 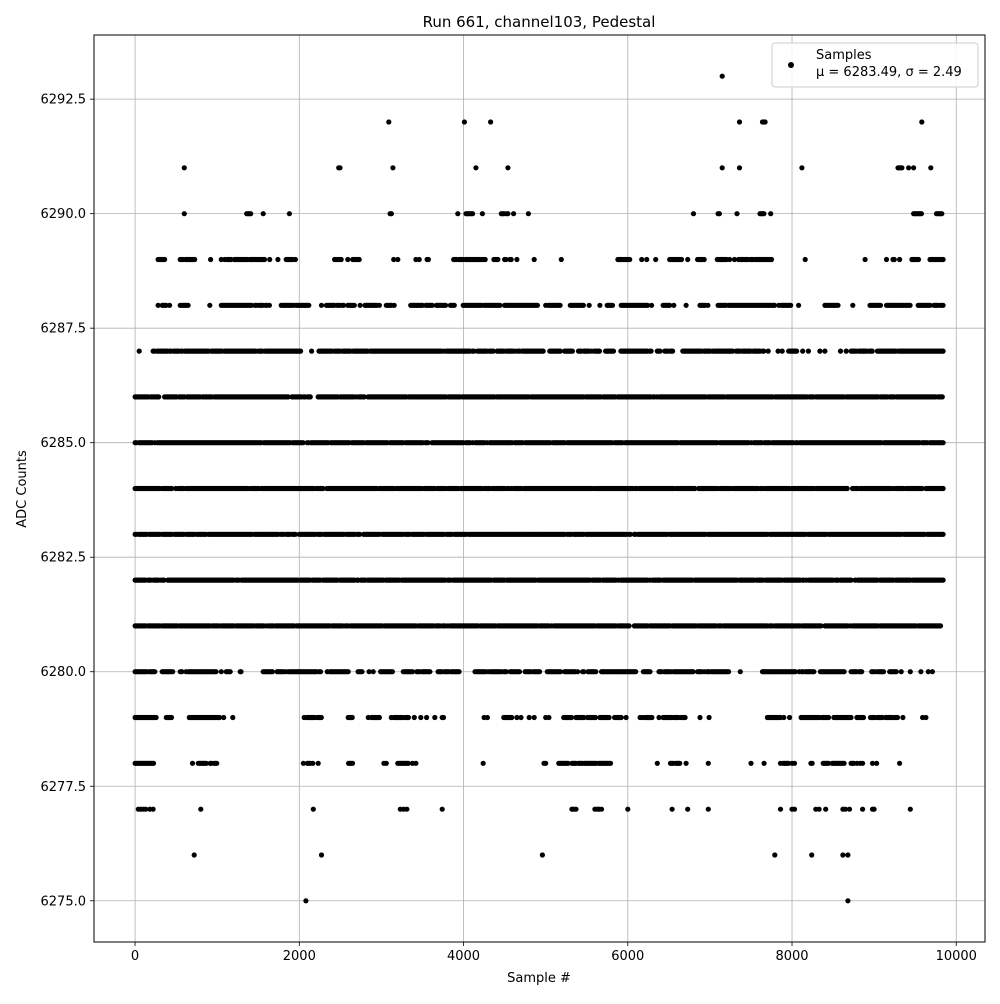 What do you see at coordinates (539, 22) in the screenshot?
I see `chart-title: Run 661, channel103, Pedestal` at bounding box center [539, 22].